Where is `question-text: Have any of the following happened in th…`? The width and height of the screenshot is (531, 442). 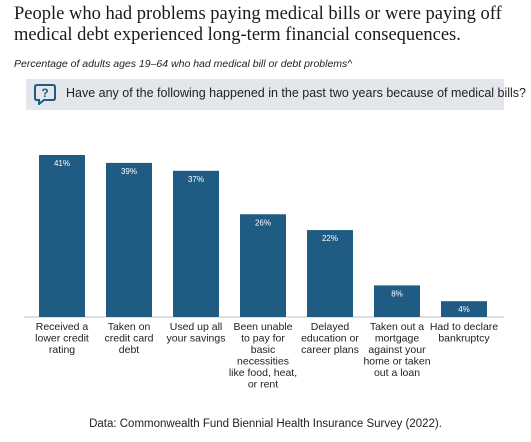 question-text: Have any of the following happened in th… is located at coordinates (296, 93).